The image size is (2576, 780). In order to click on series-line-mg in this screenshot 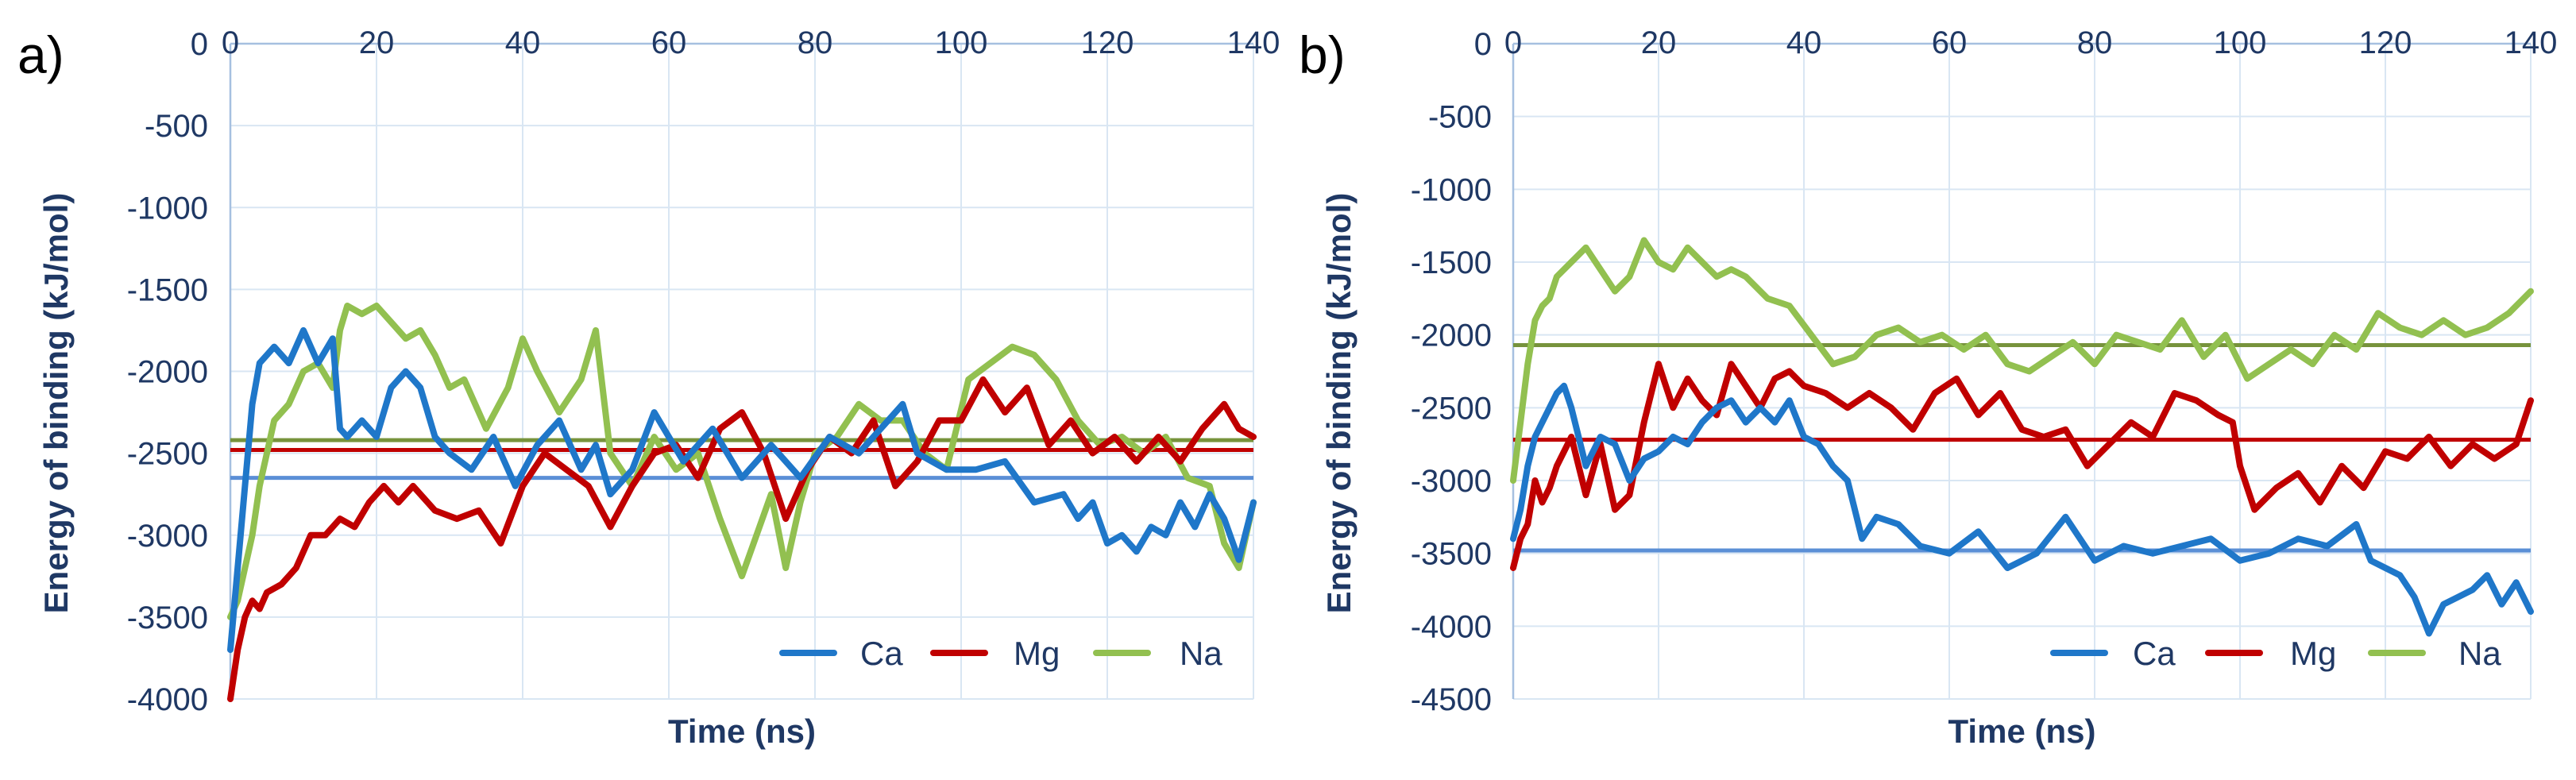, I will do `click(2022, 466)`.